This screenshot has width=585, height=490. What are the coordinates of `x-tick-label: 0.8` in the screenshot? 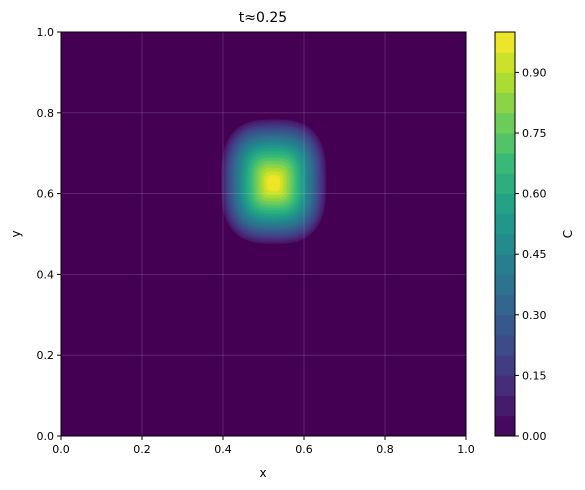 It's located at (385, 449).